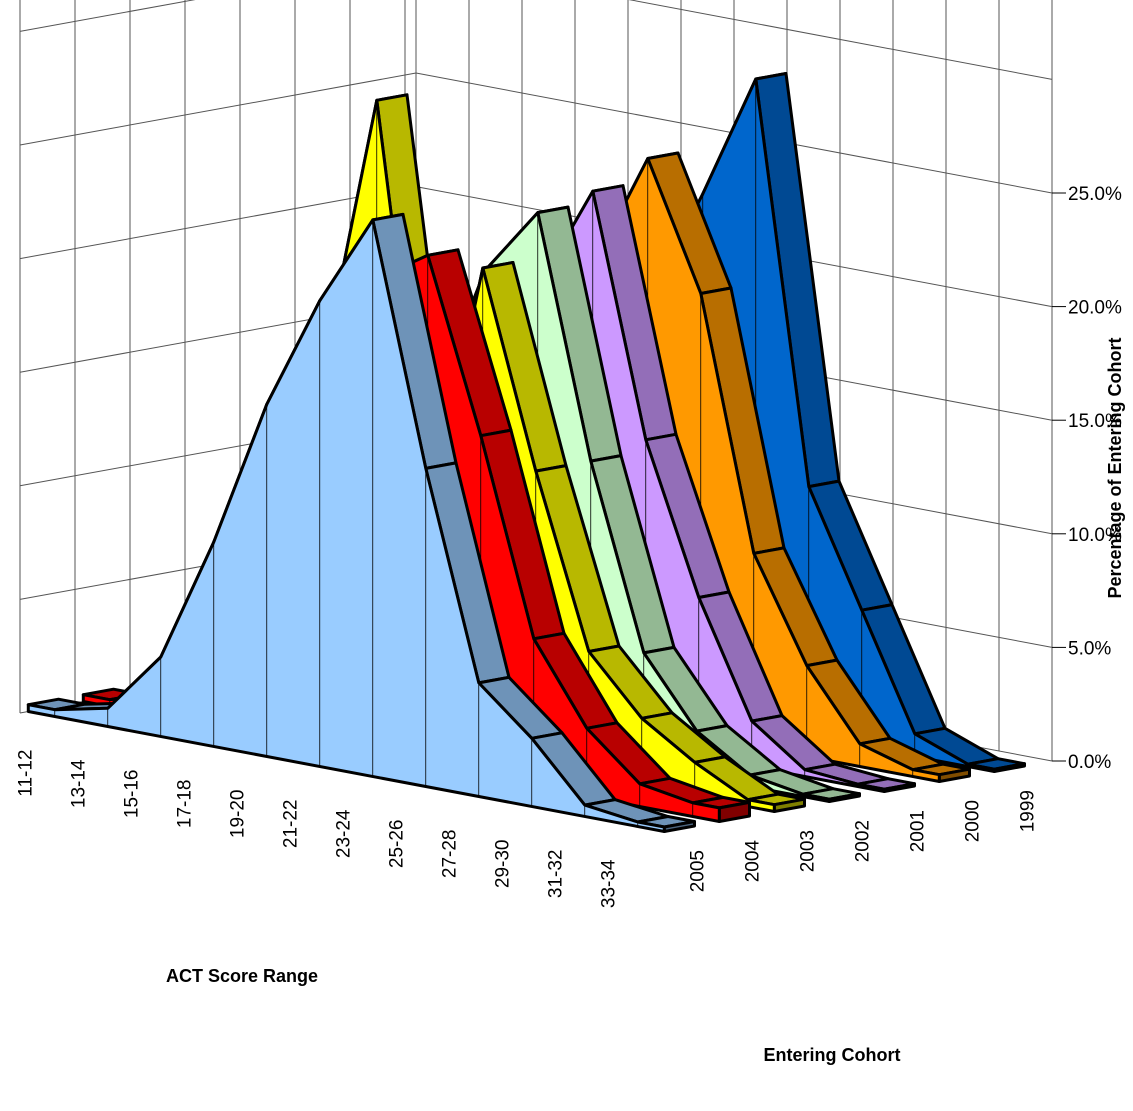  I want to click on x-tick-label: 21-22, so click(290, 824).